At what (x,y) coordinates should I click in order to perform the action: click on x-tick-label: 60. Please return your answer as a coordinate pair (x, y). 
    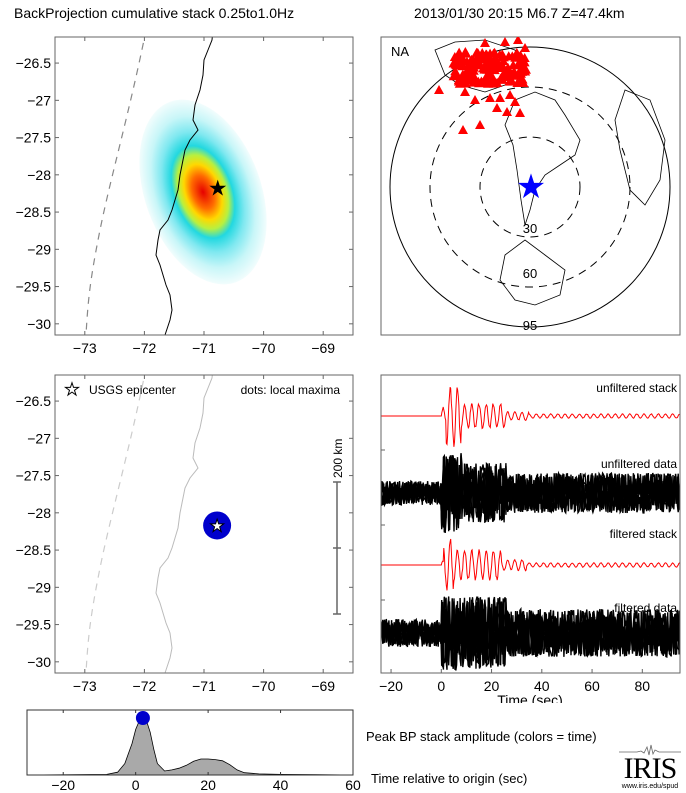
    Looking at the image, I should click on (592, 686).